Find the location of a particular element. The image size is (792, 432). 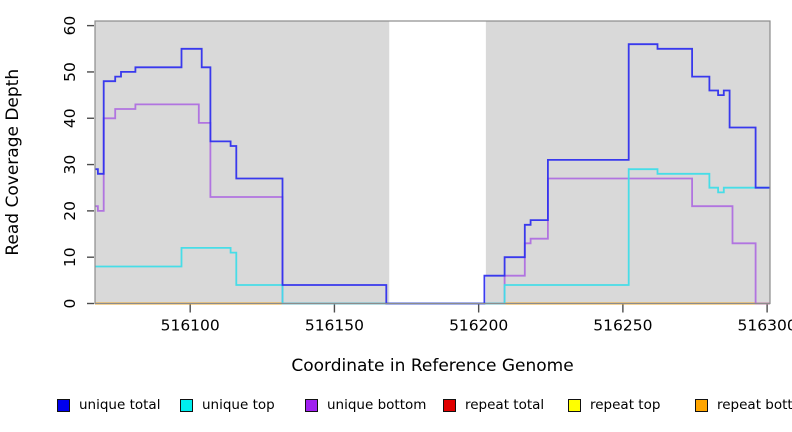

y-tick-label: 60 is located at coordinates (70, 26).